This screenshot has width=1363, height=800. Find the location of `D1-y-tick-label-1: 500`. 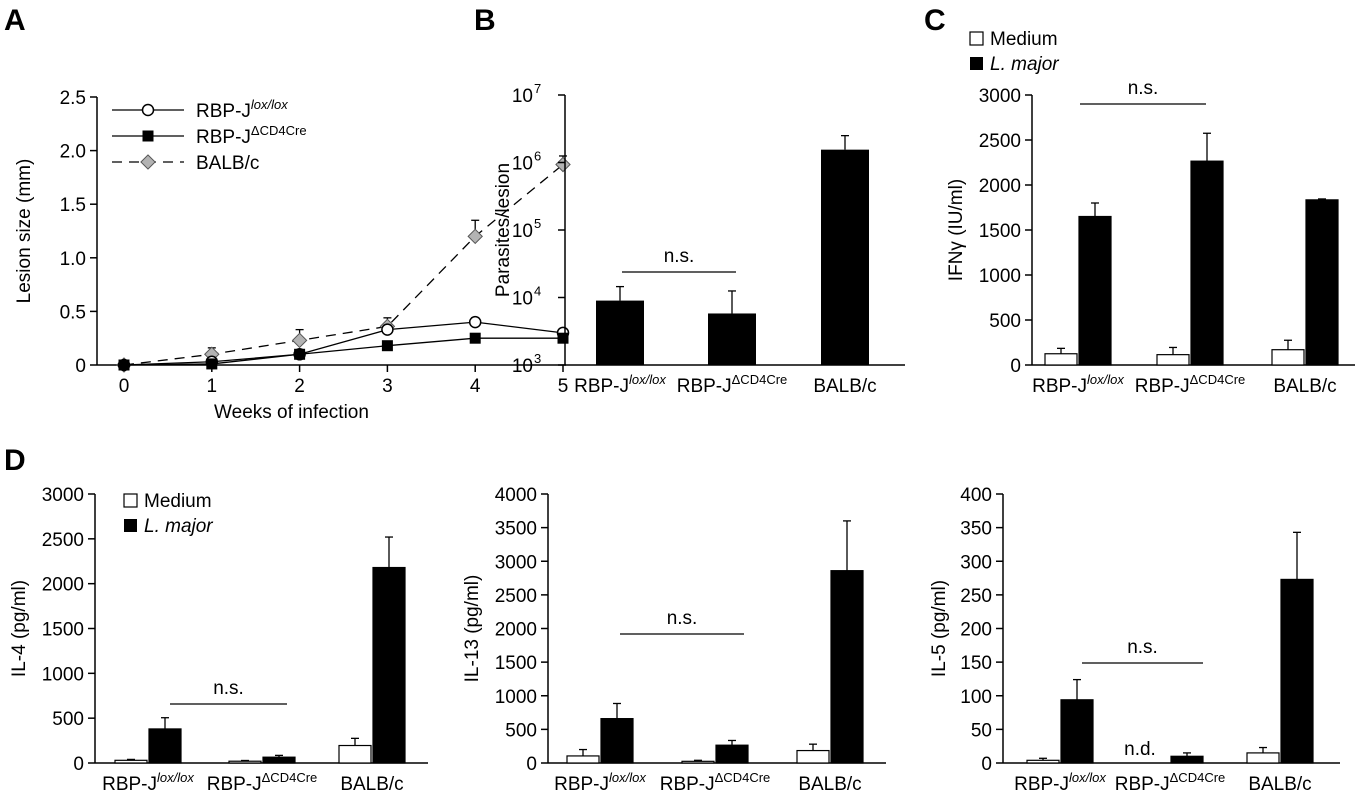

D1-y-tick-label-1: 500 is located at coordinates (68, 719).